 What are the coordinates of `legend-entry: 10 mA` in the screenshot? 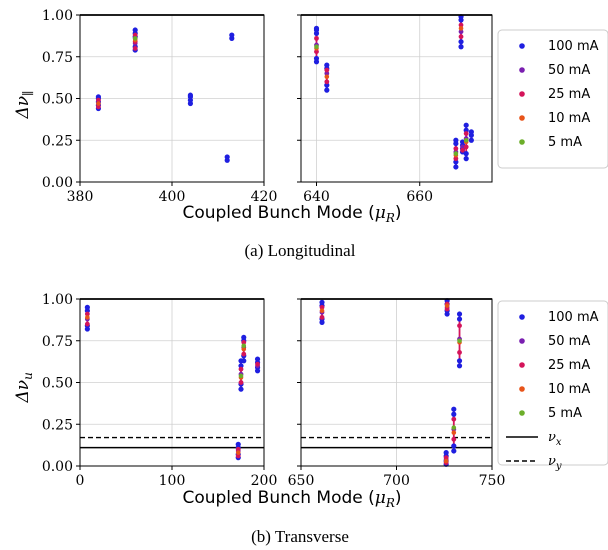 It's located at (569, 118).